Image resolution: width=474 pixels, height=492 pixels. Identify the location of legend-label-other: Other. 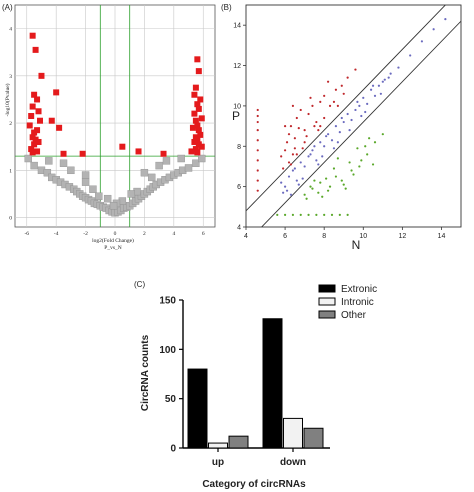
(354, 315).